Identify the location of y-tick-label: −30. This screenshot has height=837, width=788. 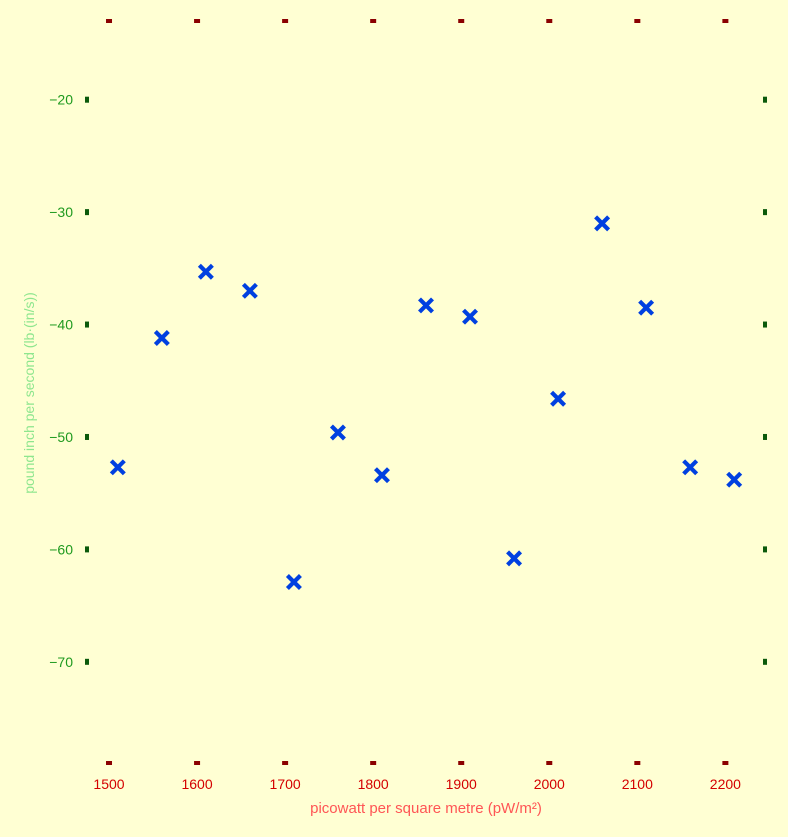
(61, 212).